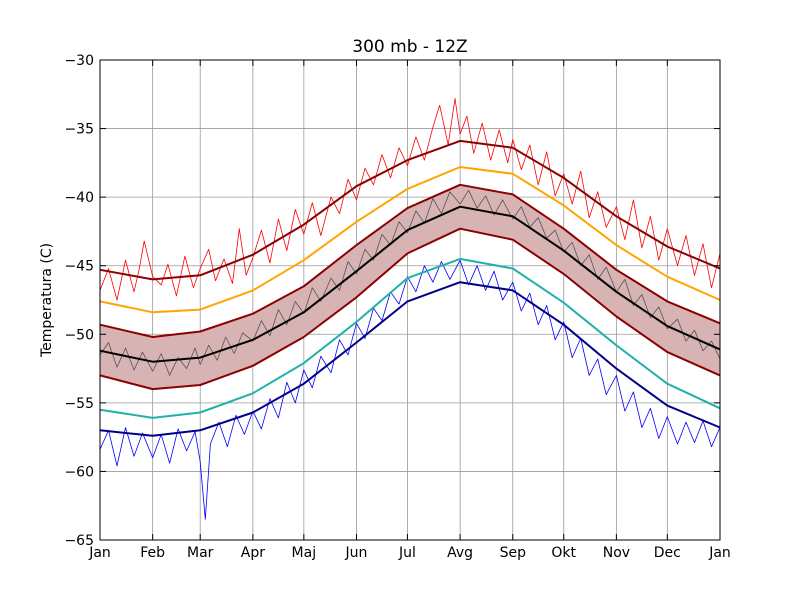 This screenshot has height=600, width=800. I want to click on y-tick-label-0: −30, so click(79, 61).